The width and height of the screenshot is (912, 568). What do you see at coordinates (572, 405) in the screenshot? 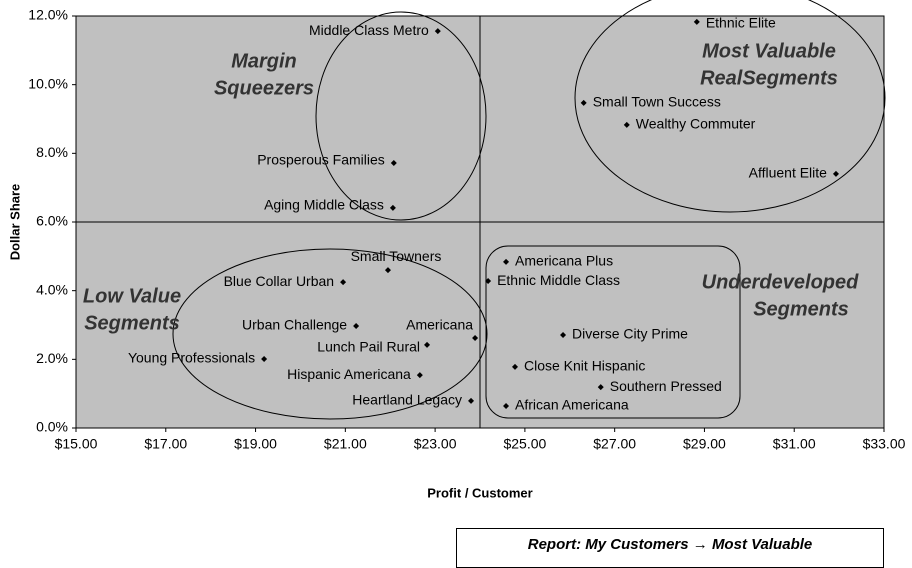
I see `point-label: African Americana` at bounding box center [572, 405].